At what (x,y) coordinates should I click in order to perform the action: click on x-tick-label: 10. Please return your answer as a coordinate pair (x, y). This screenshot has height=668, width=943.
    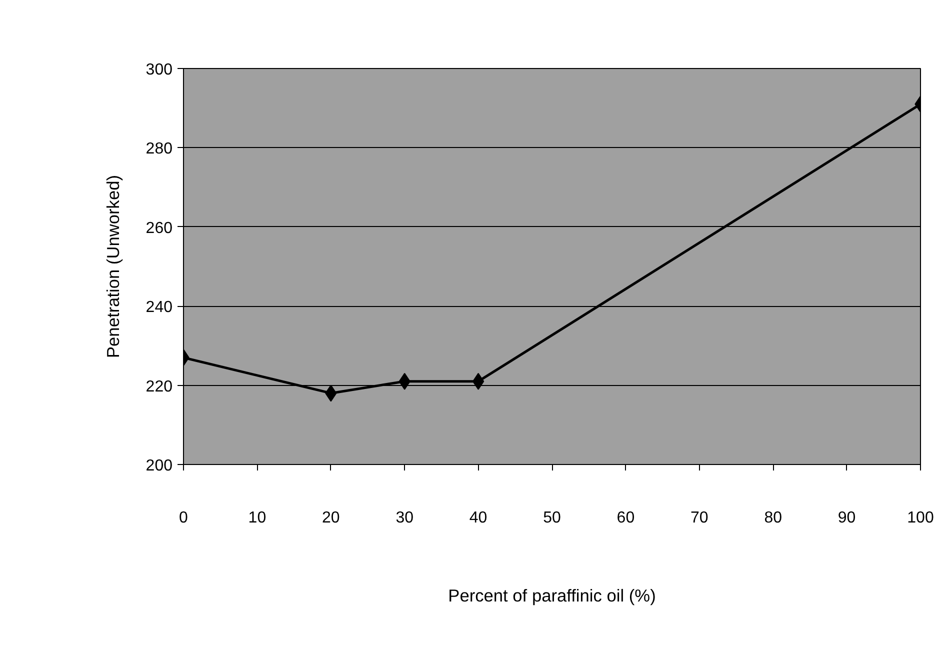
    Looking at the image, I should click on (257, 518).